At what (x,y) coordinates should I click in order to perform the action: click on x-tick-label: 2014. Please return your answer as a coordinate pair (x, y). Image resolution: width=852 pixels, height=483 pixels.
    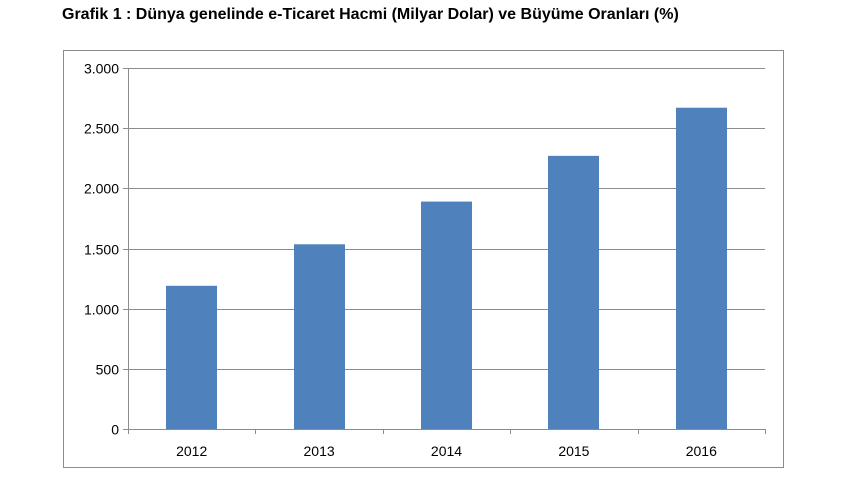
    Looking at the image, I should click on (446, 451).